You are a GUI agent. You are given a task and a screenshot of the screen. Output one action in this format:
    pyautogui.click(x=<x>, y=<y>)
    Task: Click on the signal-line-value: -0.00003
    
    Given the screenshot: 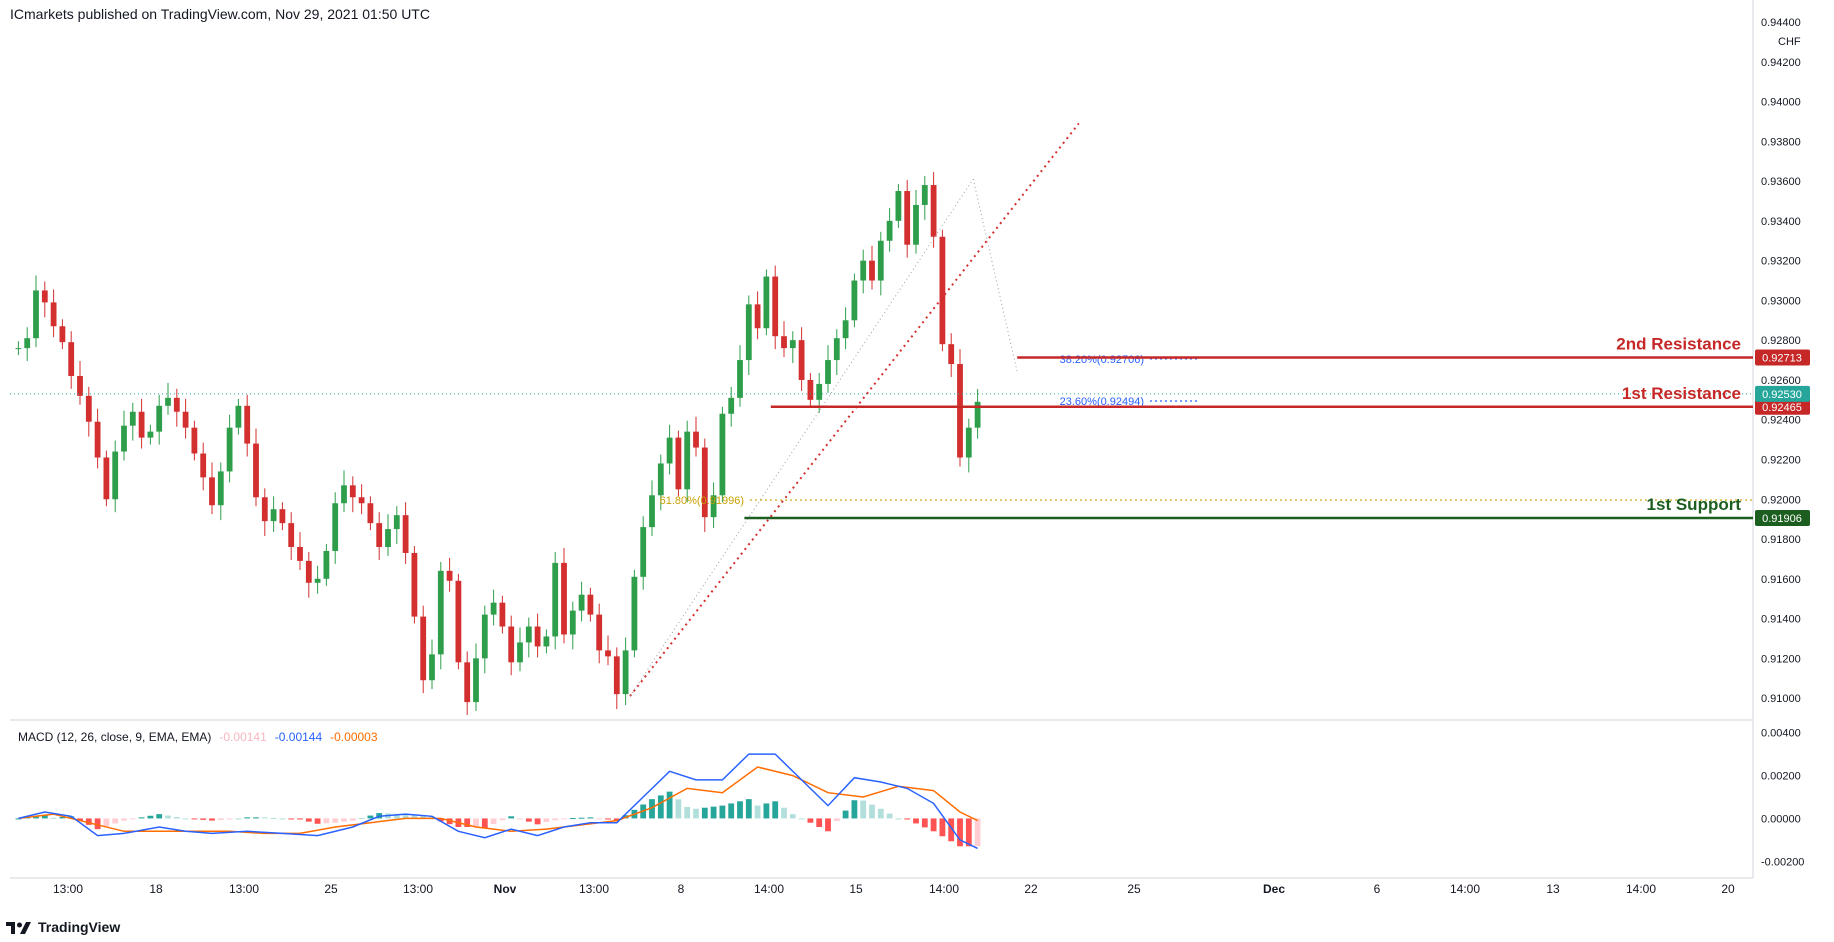 What is the action you would take?
    pyautogui.click(x=354, y=737)
    